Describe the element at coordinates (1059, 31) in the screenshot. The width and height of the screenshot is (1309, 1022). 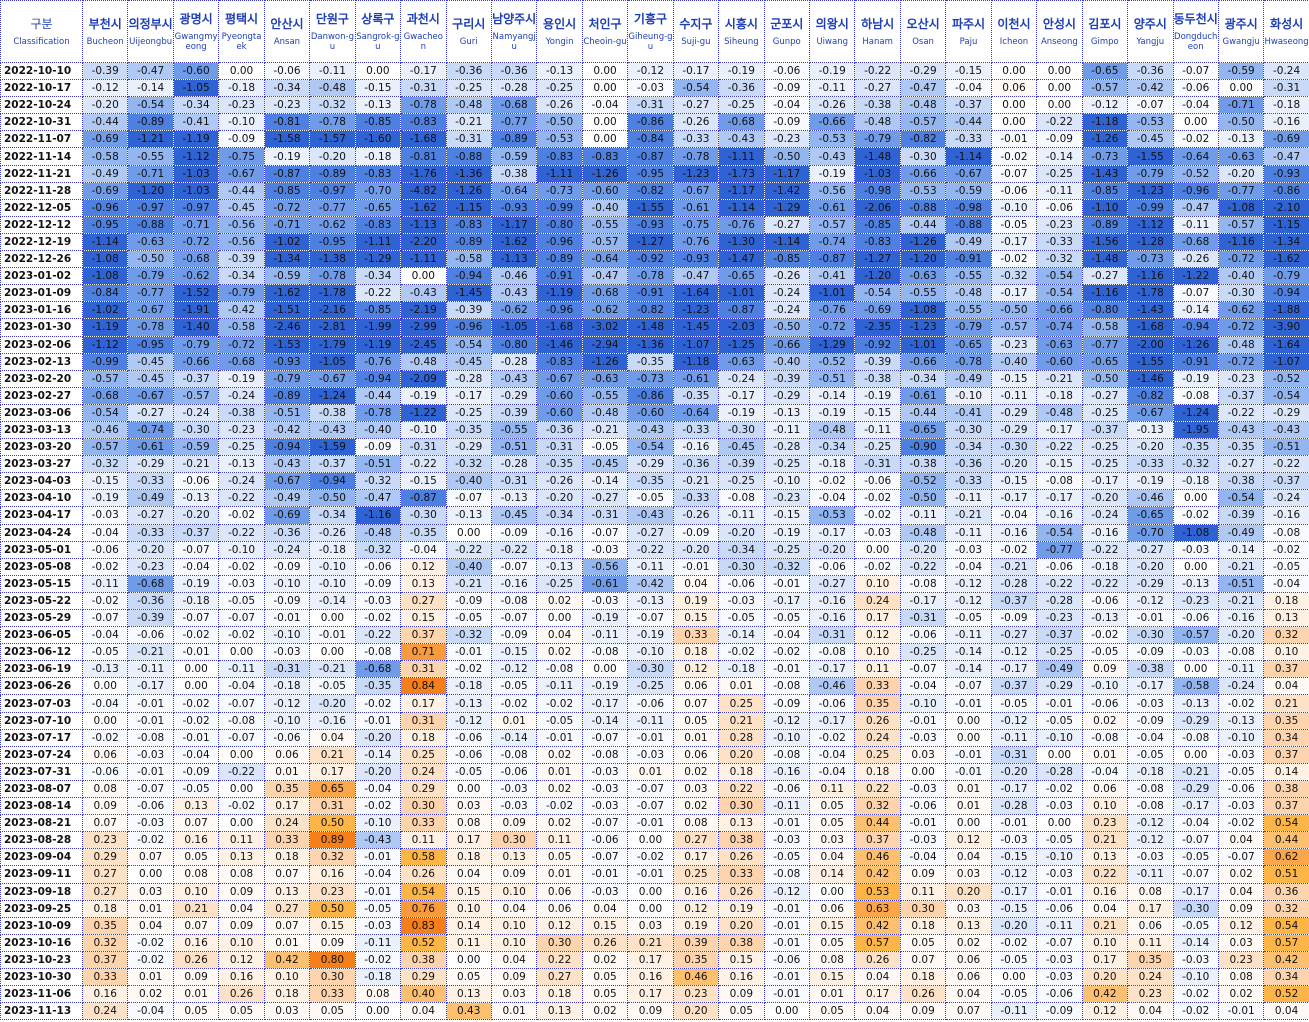
I see `column-header: 안성시 Anseong` at that location.